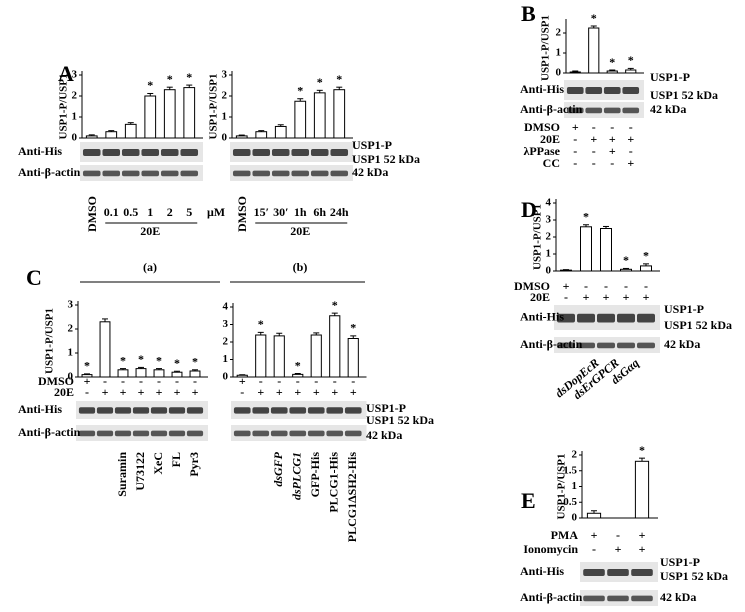 This screenshot has width=745, height=612. Describe the element at coordinates (570, 502) in the screenshot. I see `y-tick-label: 0.5` at that location.